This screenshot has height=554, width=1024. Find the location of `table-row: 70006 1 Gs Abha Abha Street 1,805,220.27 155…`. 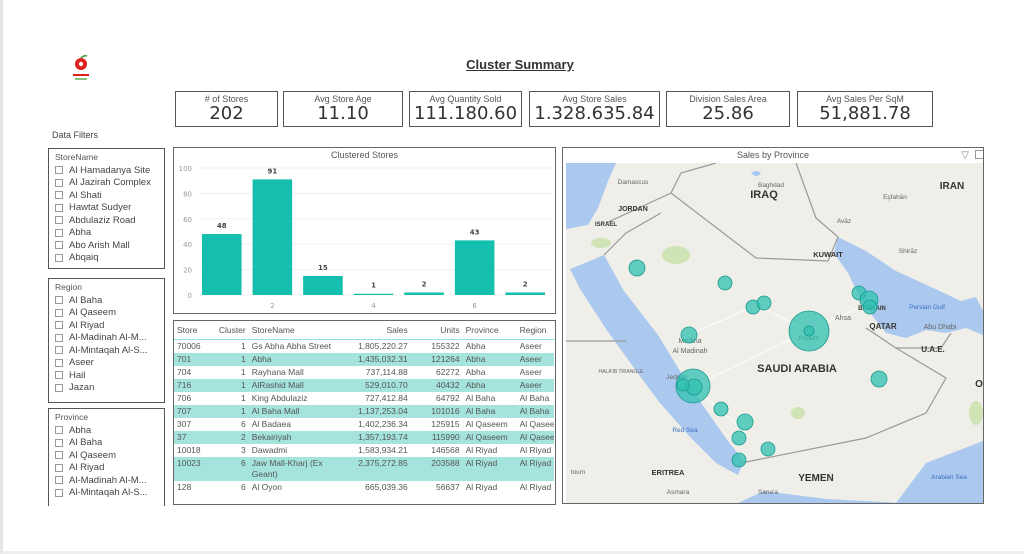

table-row: 70006 1 Gs Abha Abha Street 1,805,220.27 155… is located at coordinates (364, 346).